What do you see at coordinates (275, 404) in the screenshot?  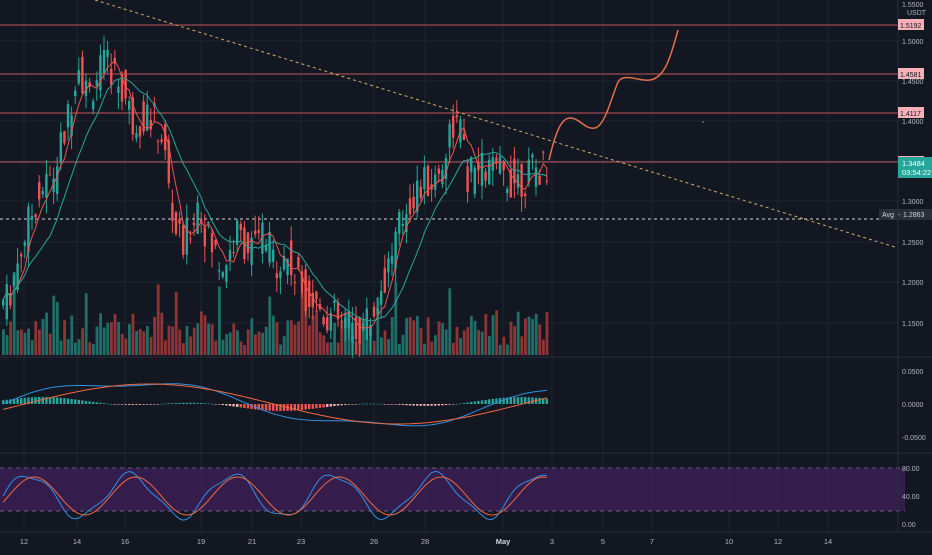 I see `signal-line` at bounding box center [275, 404].